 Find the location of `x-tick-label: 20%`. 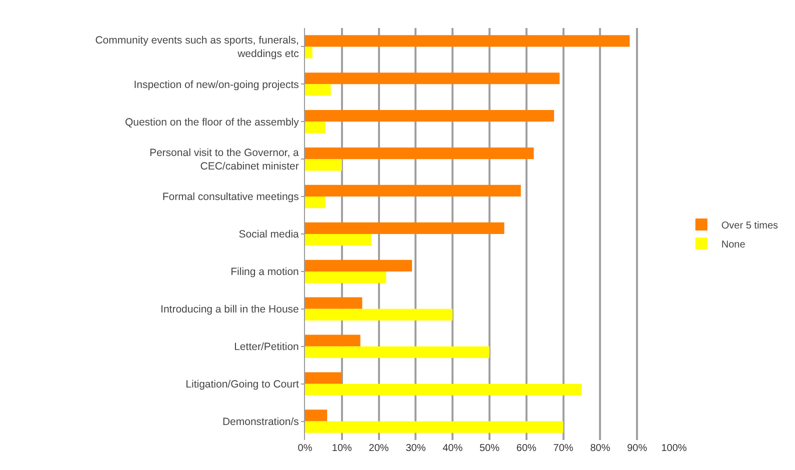

x-tick-label: 20% is located at coordinates (378, 448).